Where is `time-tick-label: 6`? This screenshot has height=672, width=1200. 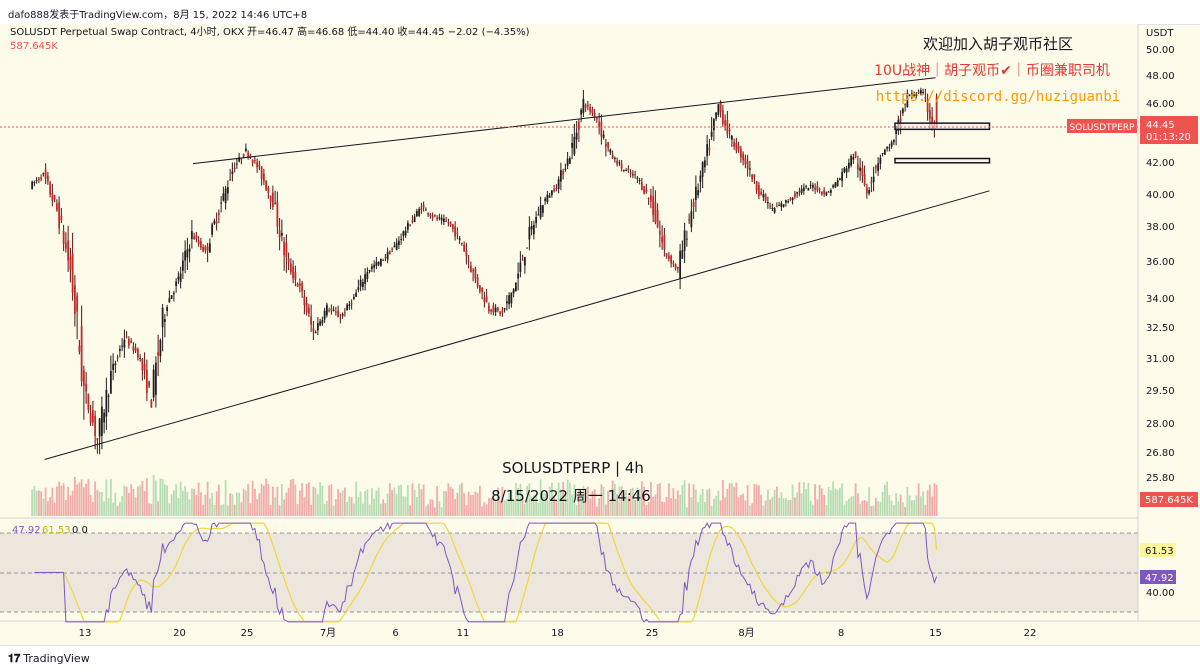 time-tick-label: 6 is located at coordinates (395, 633).